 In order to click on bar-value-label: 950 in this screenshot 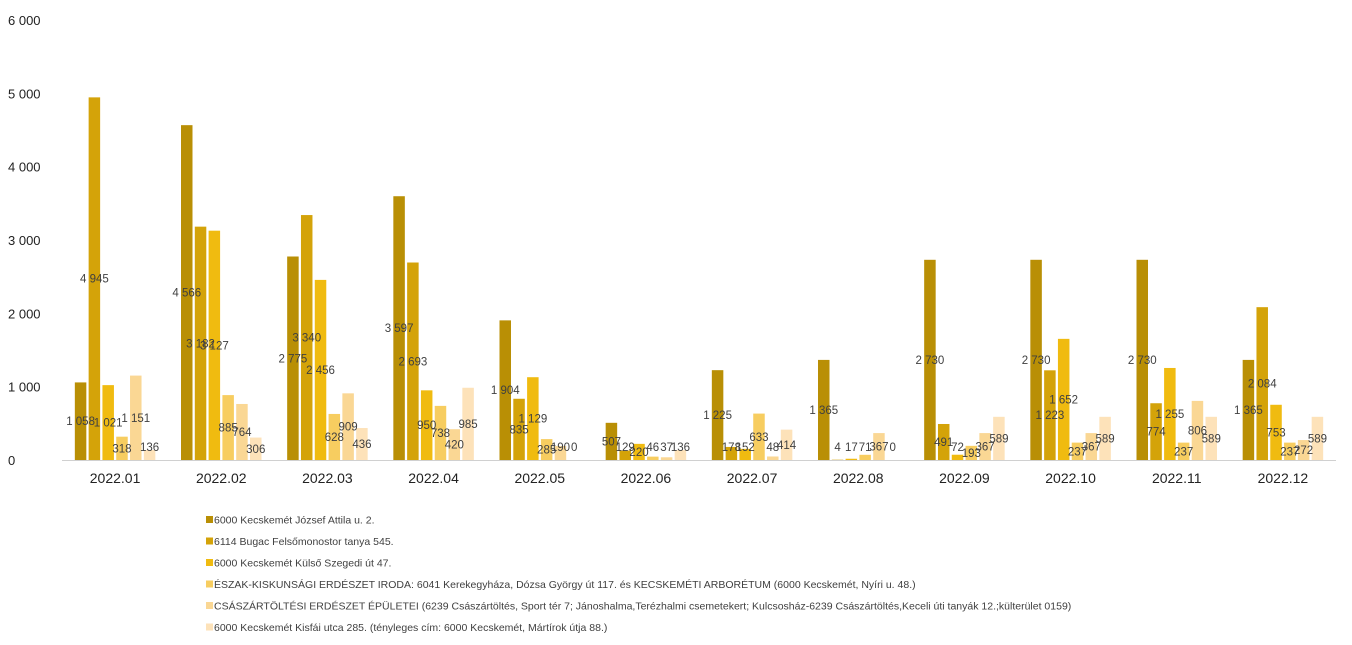, I will do `click(426, 426)`.